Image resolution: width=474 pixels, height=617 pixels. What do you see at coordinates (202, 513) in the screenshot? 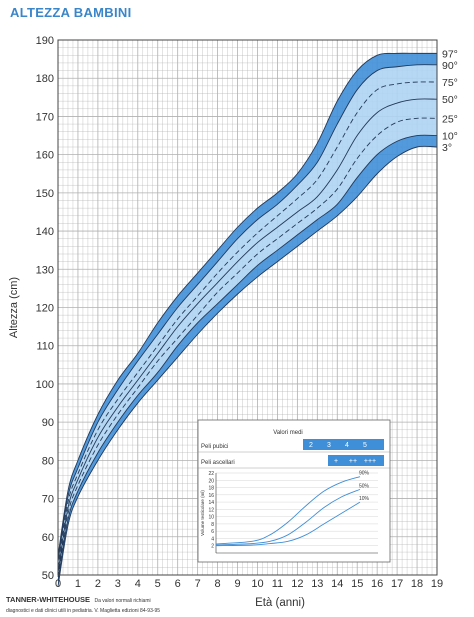
I see `inset-y-axis-label: Volume testicolare (ml)` at bounding box center [202, 513].